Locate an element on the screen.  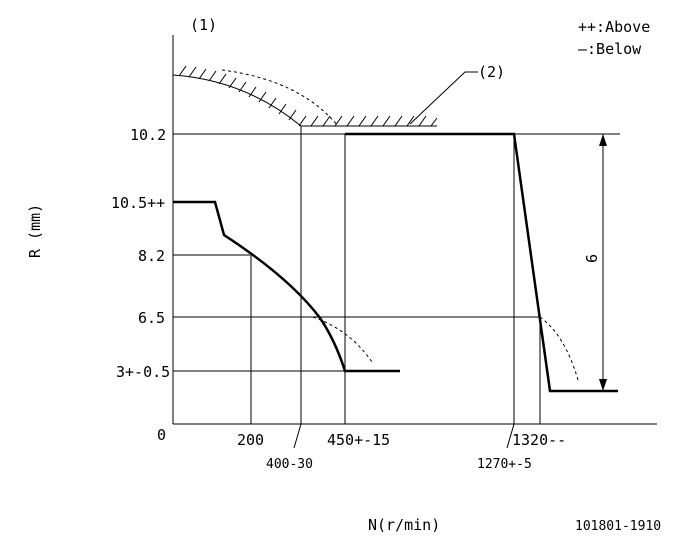
marker-2-leader is located at coordinates (443, 98).